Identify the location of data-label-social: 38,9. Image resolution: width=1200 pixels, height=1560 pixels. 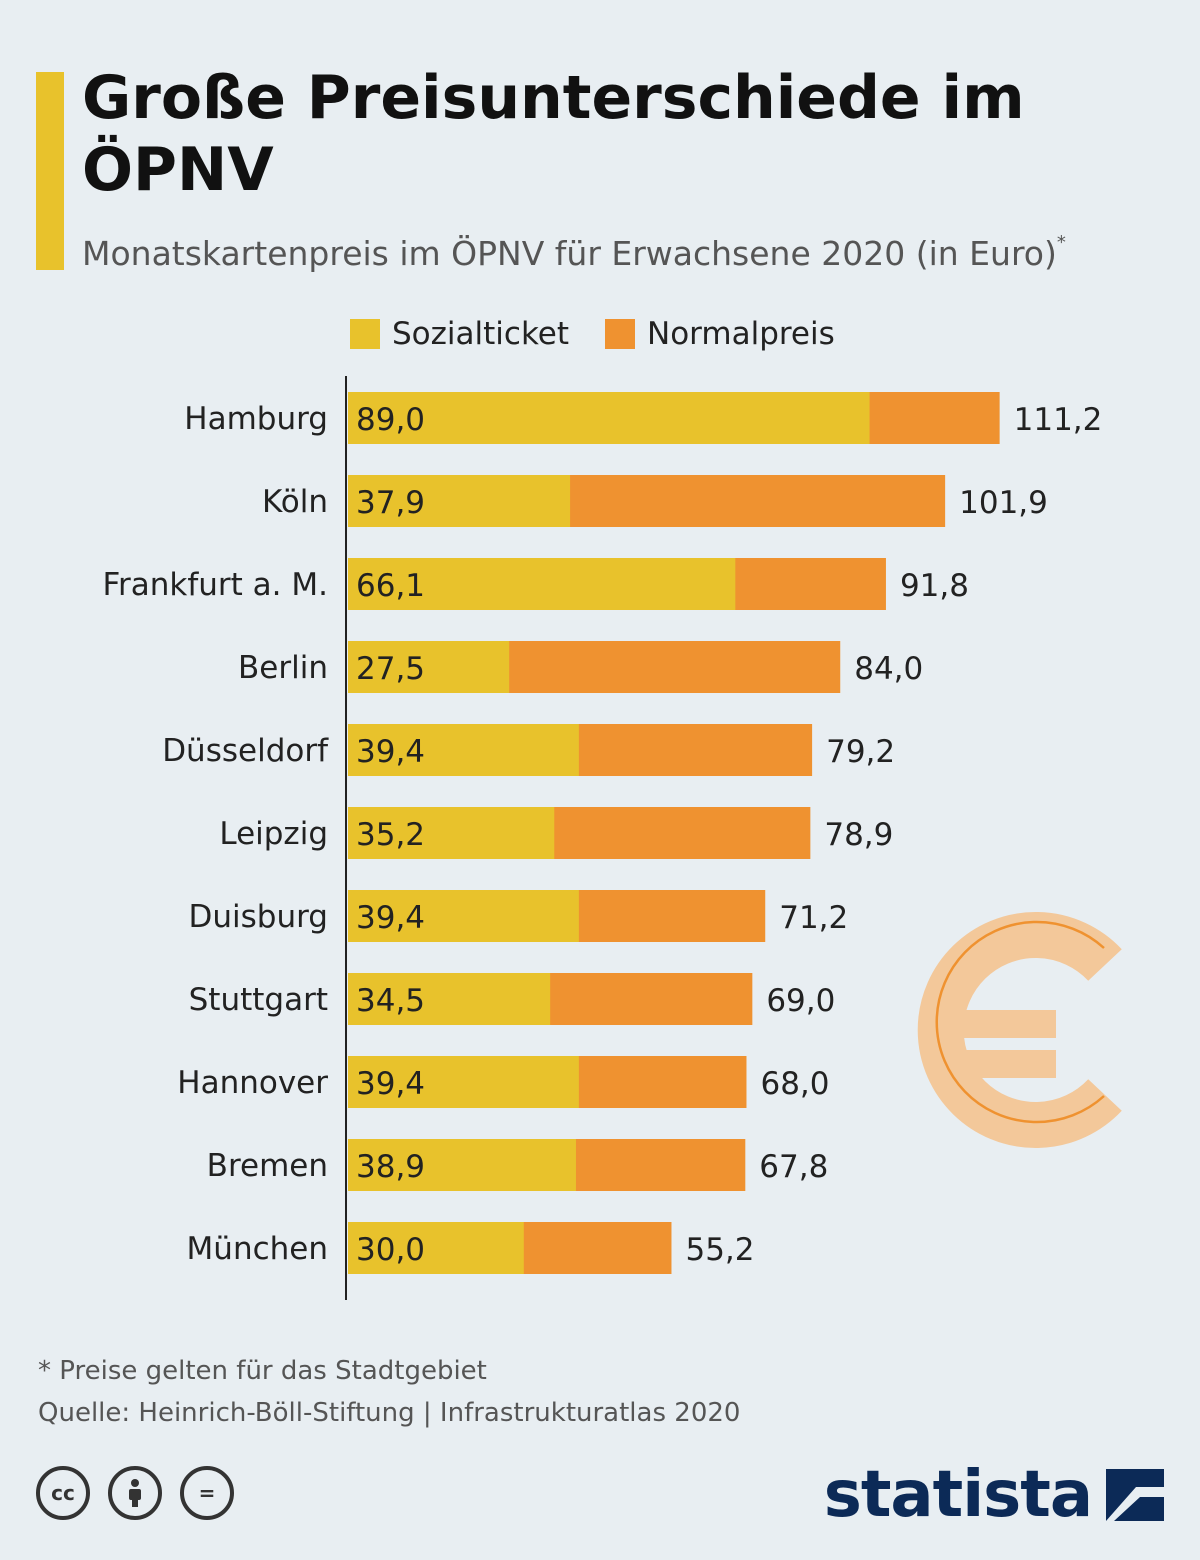
(390, 1167).